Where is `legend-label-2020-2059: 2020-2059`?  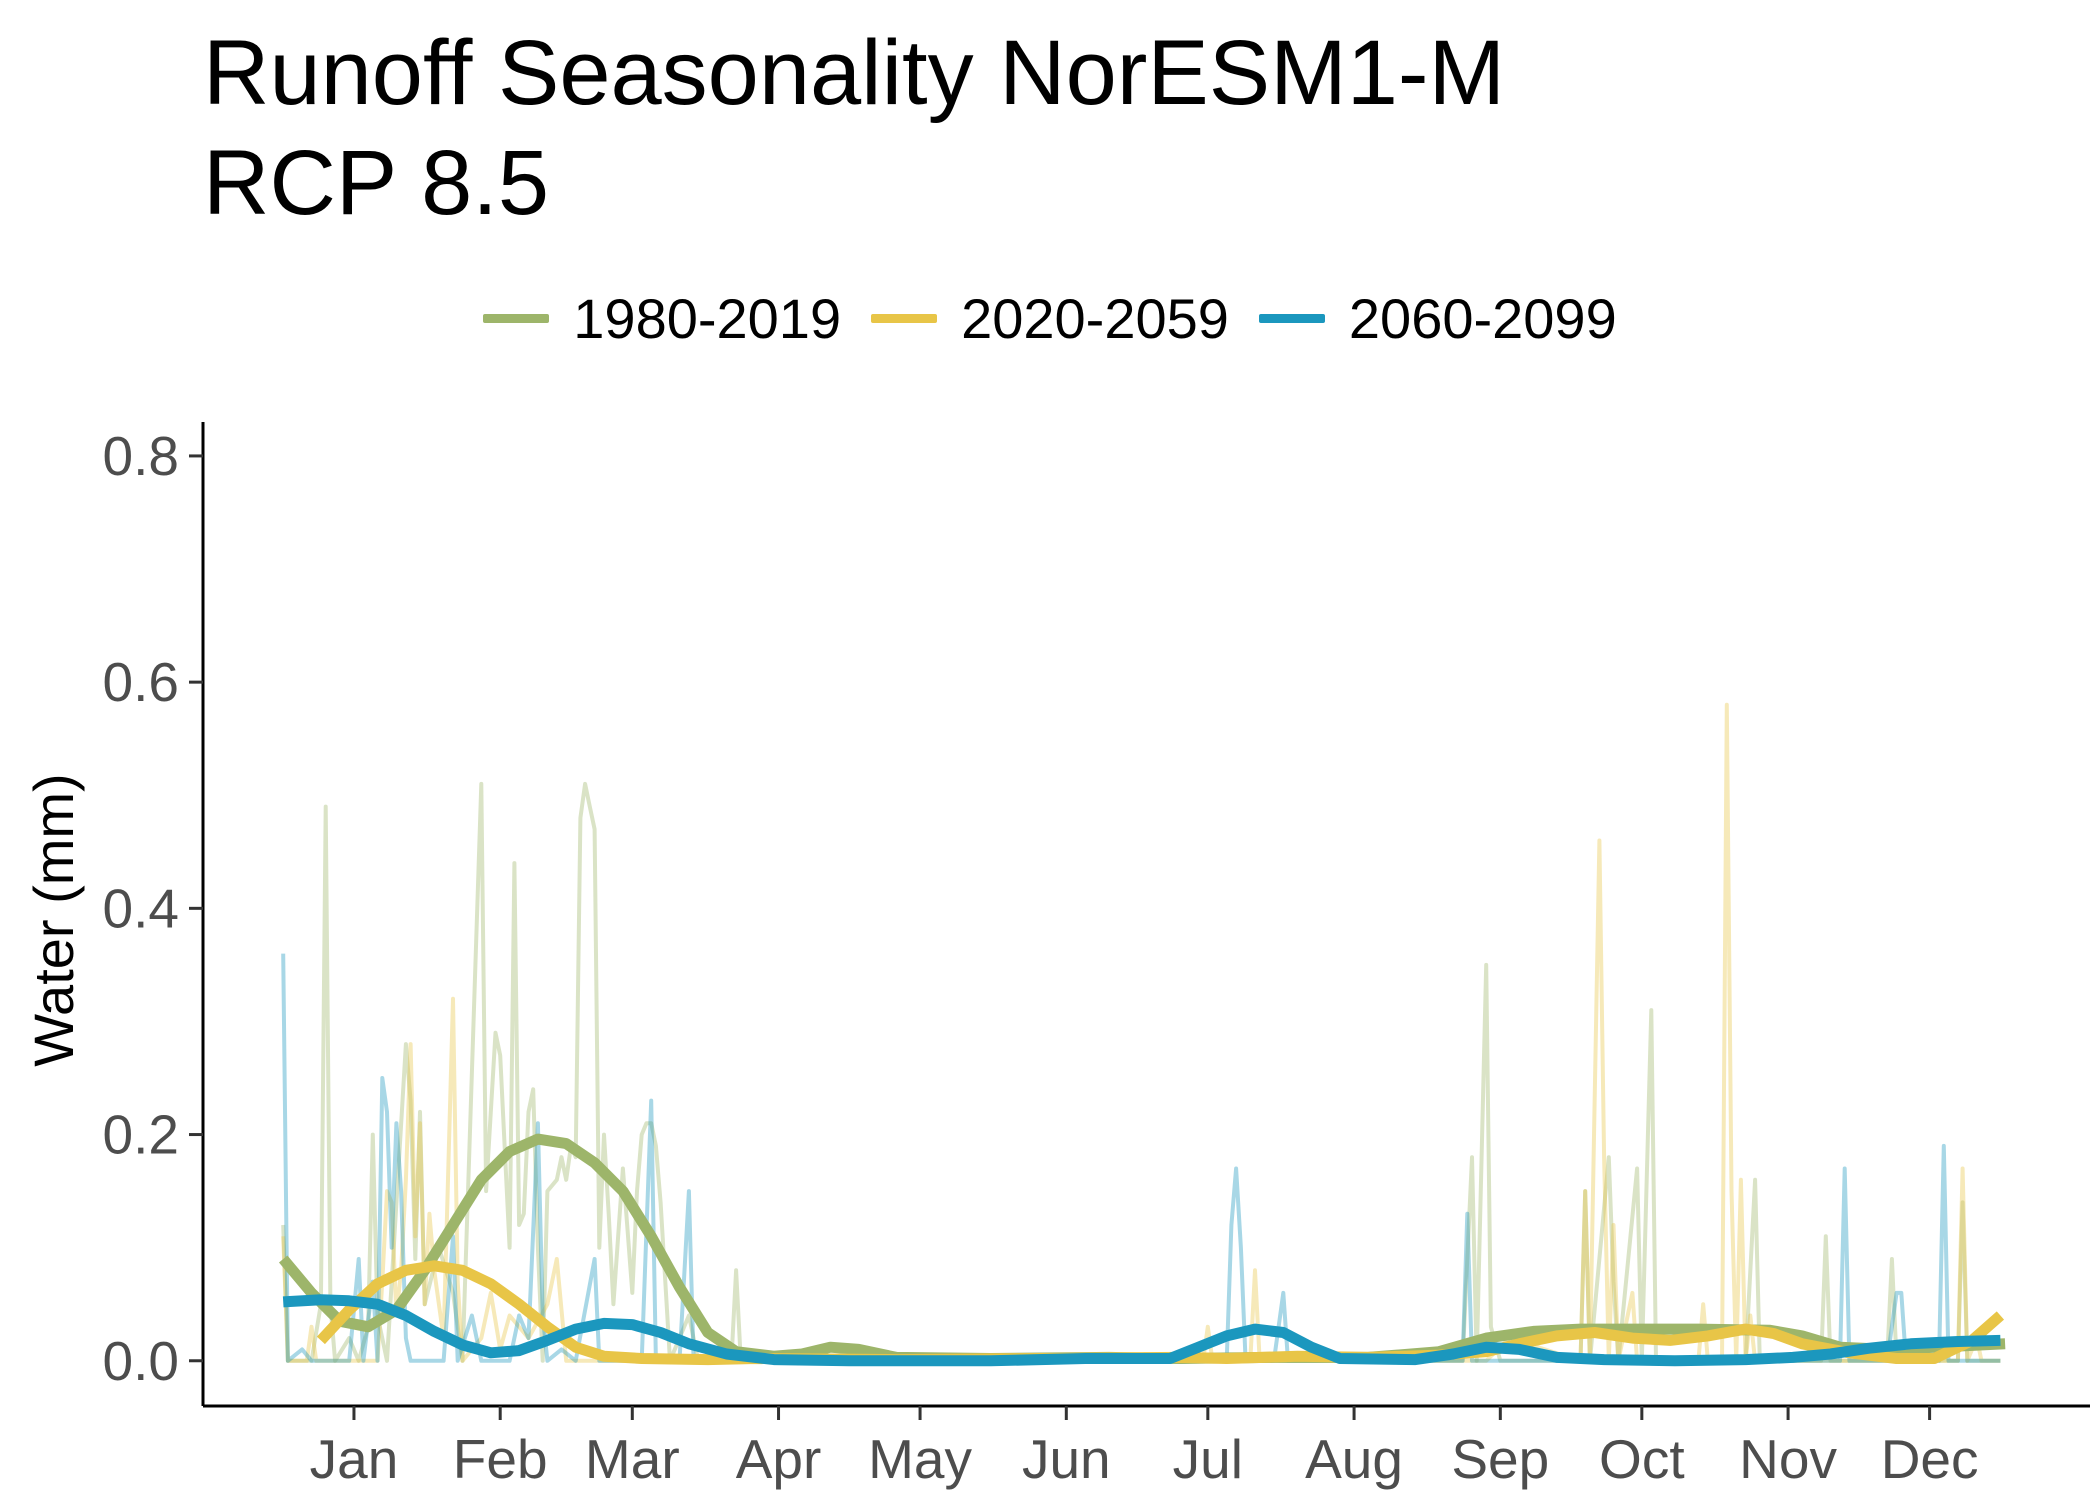
legend-label-2020-2059: 2020-2059 is located at coordinates (1095, 318).